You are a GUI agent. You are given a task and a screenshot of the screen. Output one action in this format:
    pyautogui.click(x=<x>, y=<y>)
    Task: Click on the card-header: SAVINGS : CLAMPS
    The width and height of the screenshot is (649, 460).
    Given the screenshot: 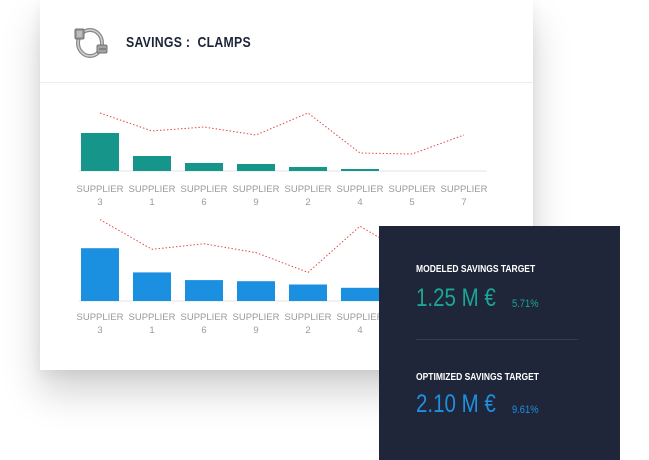 What is the action you would take?
    pyautogui.click(x=286, y=41)
    